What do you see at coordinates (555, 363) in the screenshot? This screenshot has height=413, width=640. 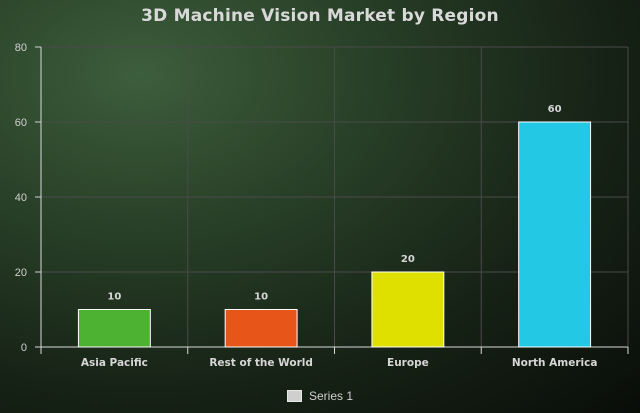 I see `x-tick-label: North America` at bounding box center [555, 363].